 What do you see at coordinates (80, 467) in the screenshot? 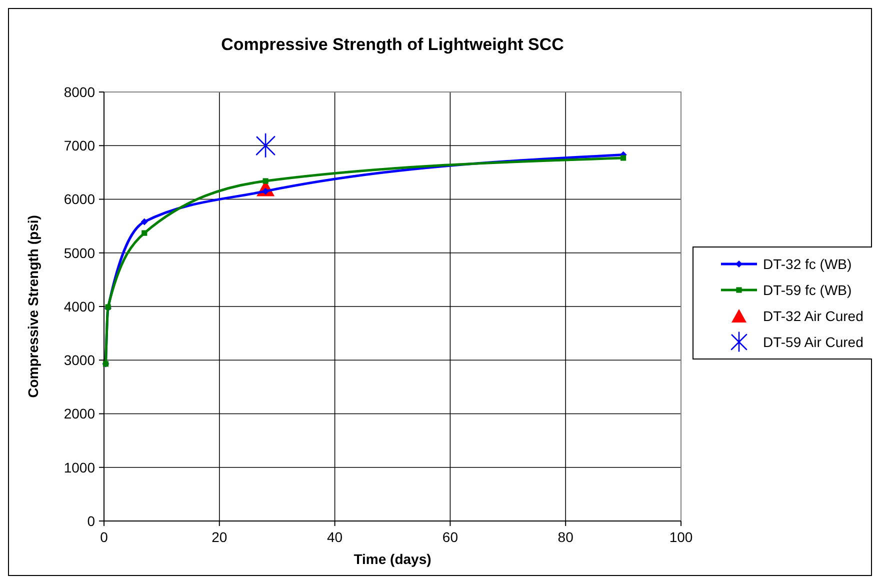
I see `y-tick-label: 1000` at bounding box center [80, 467].